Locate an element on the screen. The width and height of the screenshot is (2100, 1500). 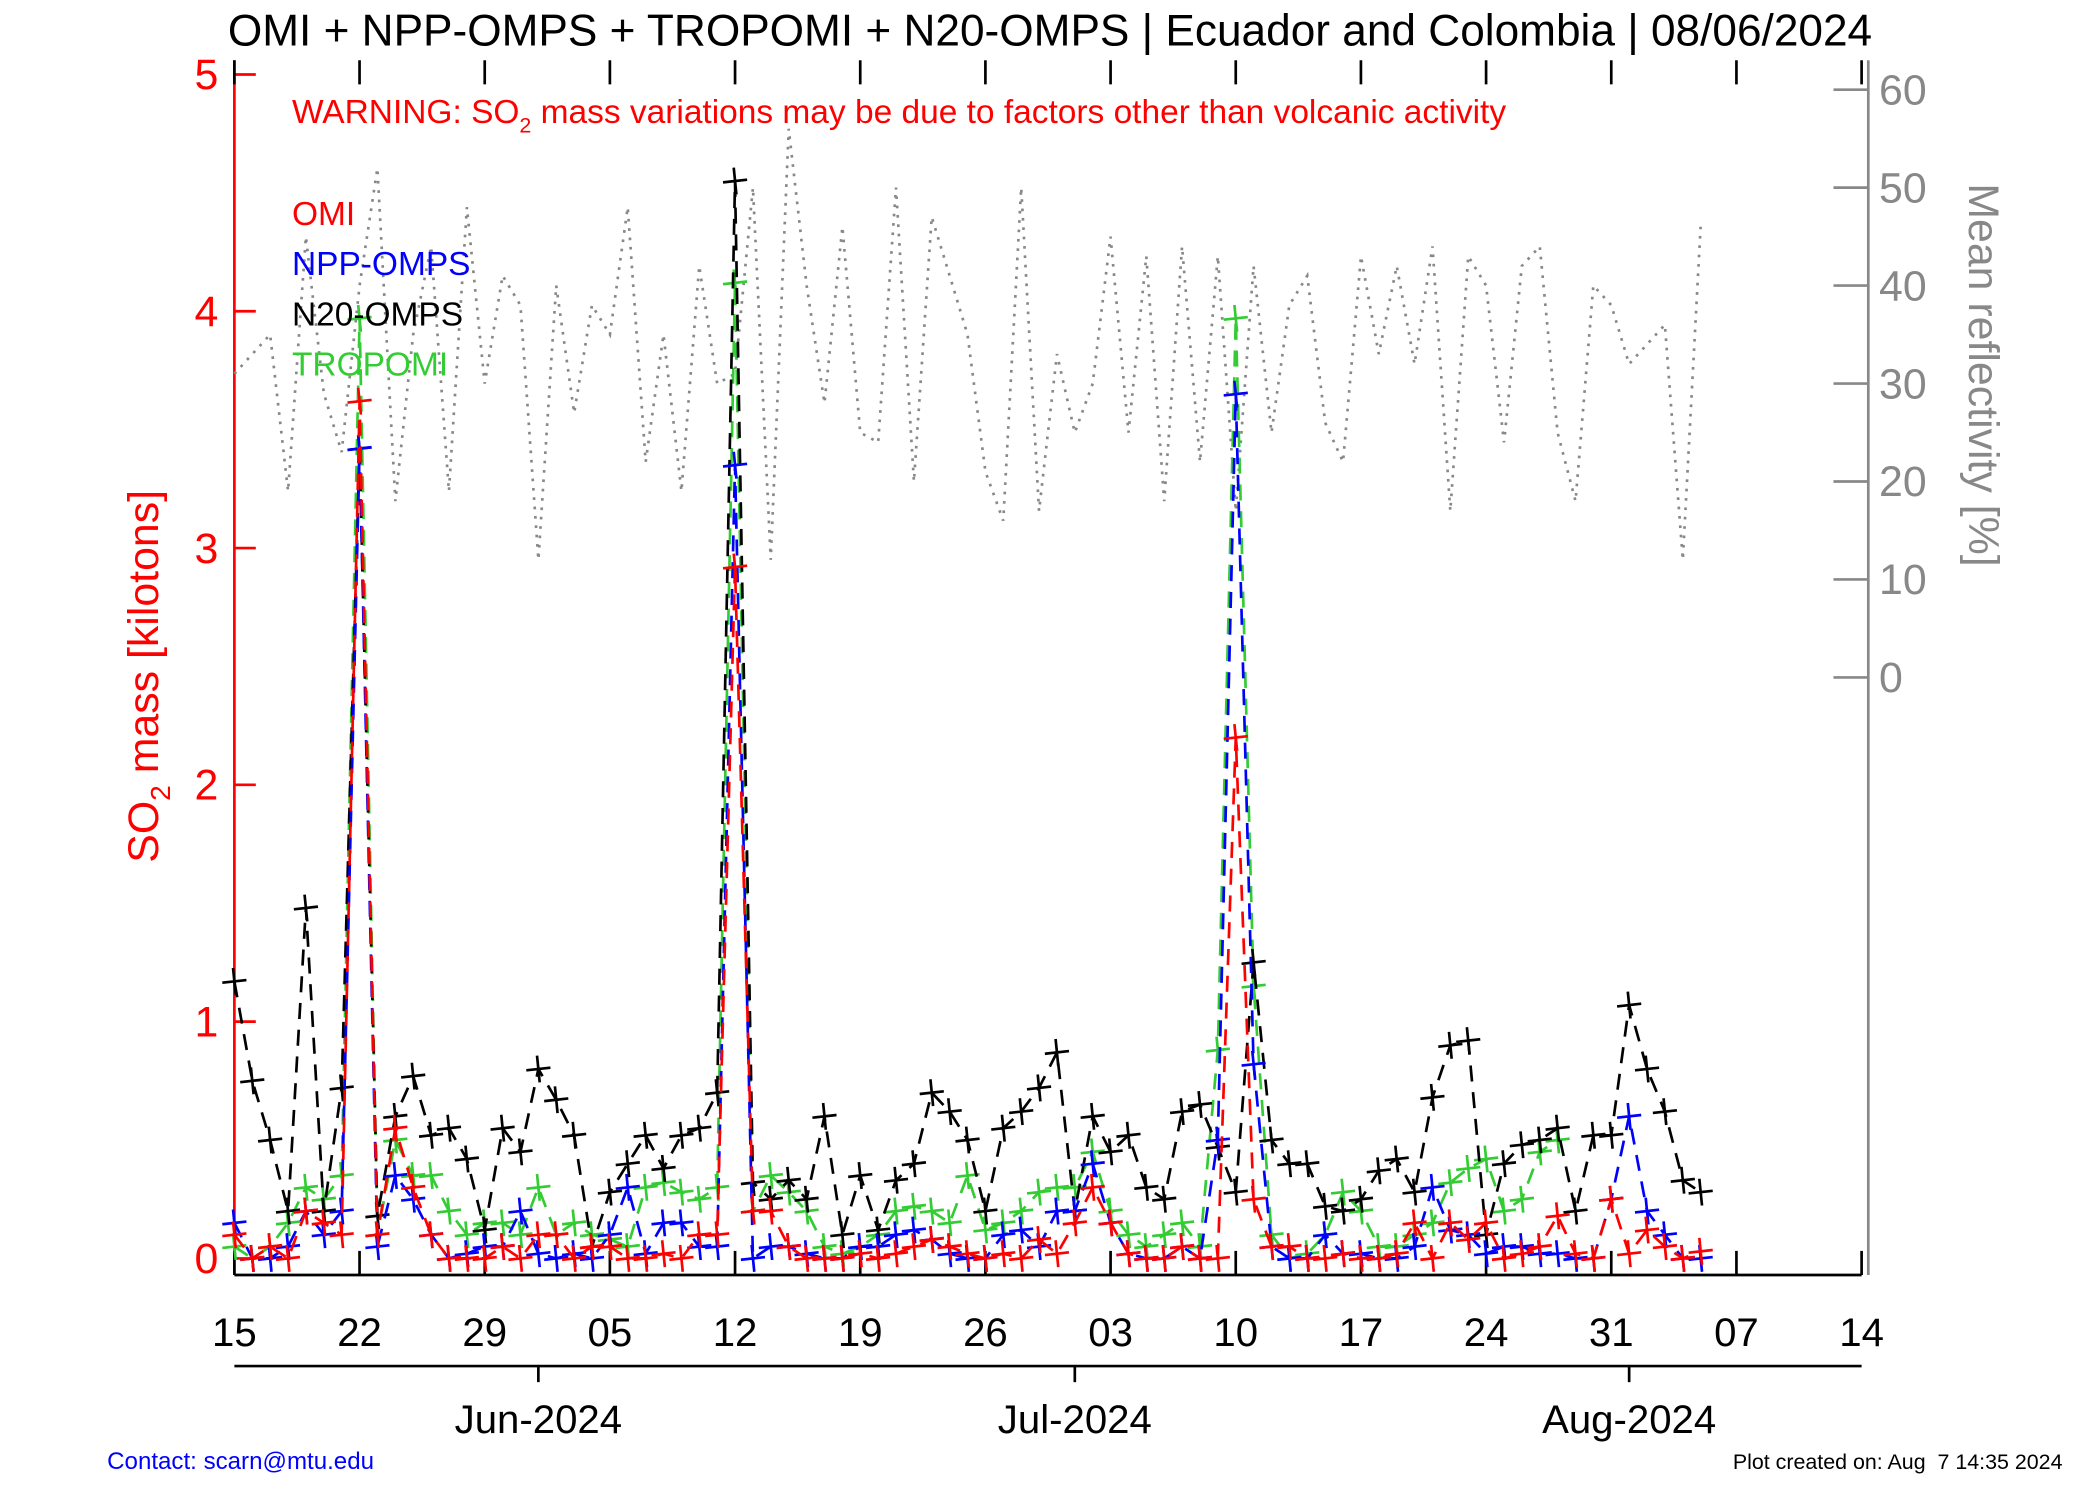
y2-tick-label: 30 is located at coordinates (1903, 384).